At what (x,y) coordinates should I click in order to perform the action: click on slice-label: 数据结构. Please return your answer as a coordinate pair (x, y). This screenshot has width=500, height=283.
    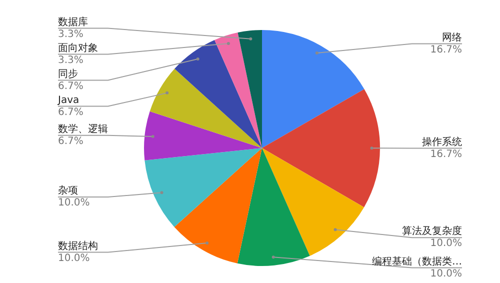
    Looking at the image, I should click on (78, 246).